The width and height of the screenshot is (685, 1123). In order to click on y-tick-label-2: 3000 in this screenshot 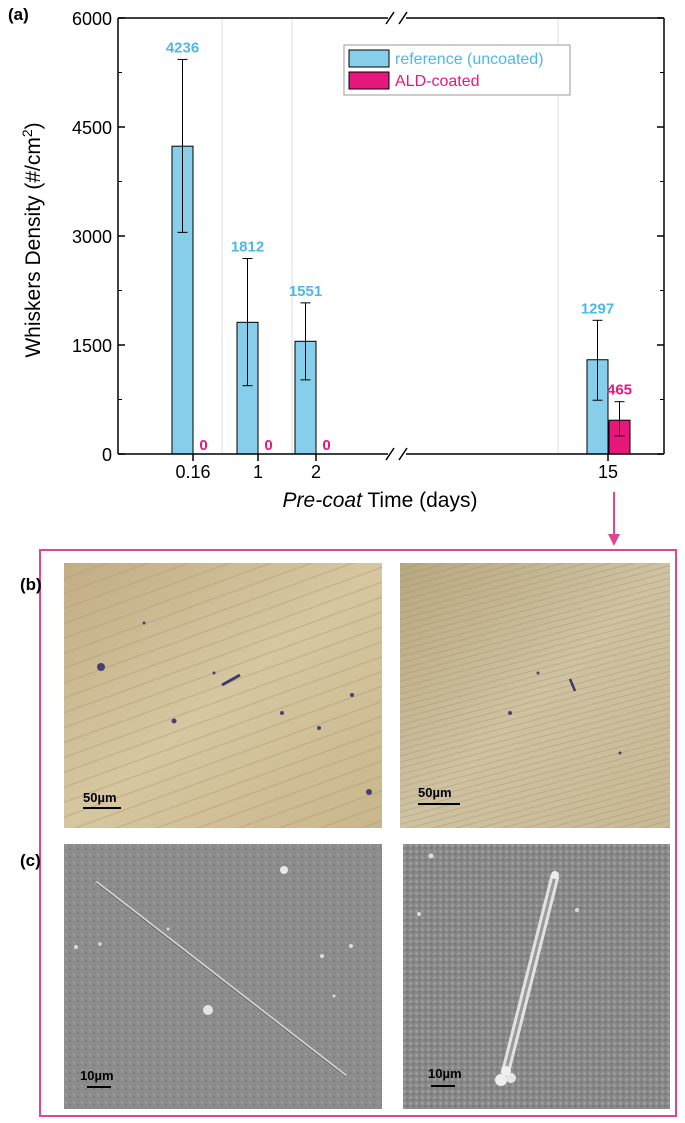, I will do `click(92, 237)`.